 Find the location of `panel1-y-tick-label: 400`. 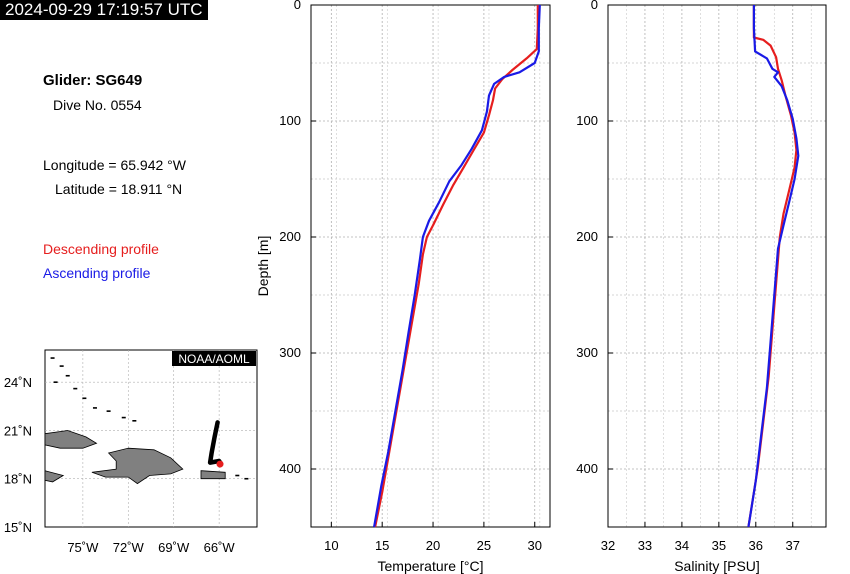

panel1-y-tick-label: 400 is located at coordinates (290, 468).